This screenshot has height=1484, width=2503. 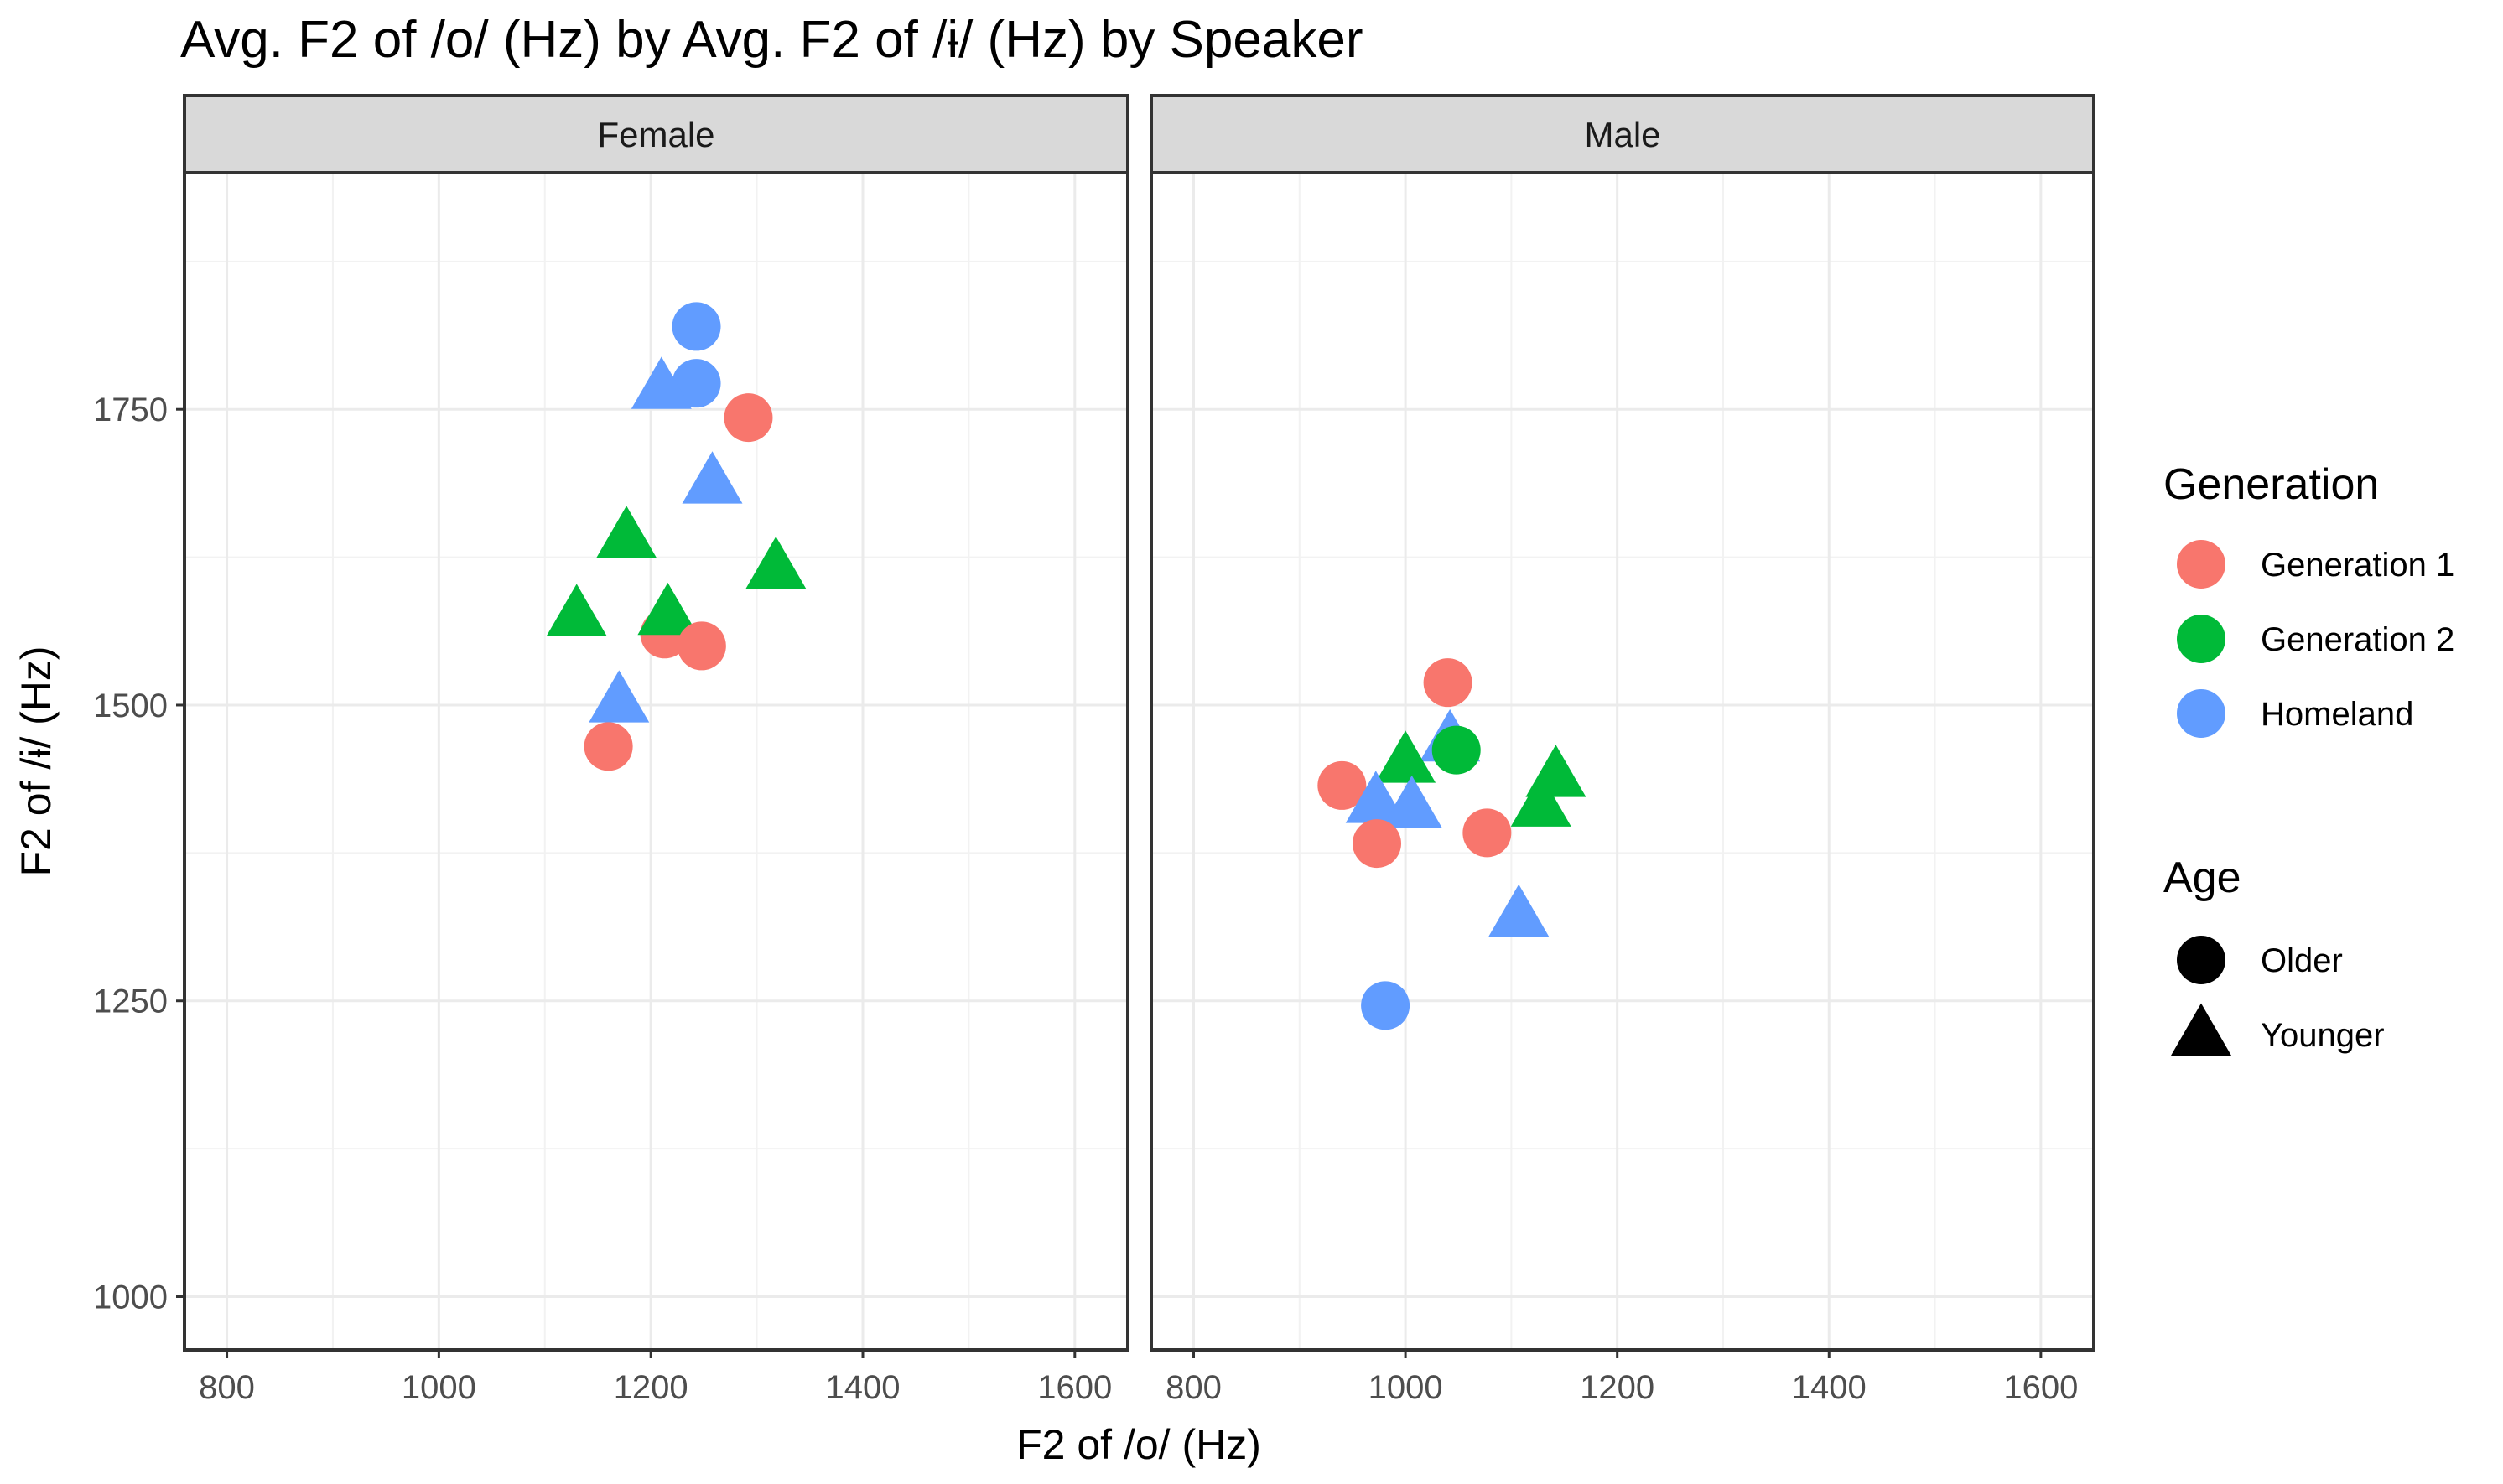 I want to click on x-tick-label-female: 1000, so click(x=439, y=1387).